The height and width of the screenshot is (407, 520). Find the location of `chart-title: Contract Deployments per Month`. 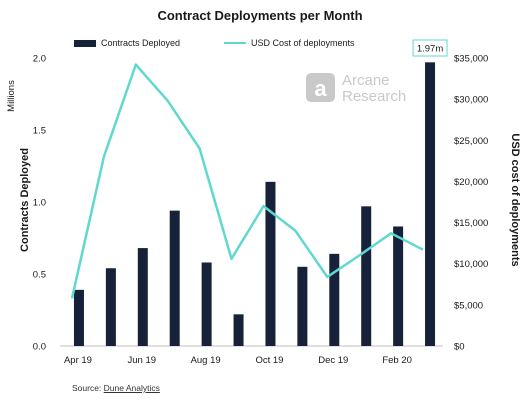

chart-title: Contract Deployments per Month is located at coordinates (260, 15).